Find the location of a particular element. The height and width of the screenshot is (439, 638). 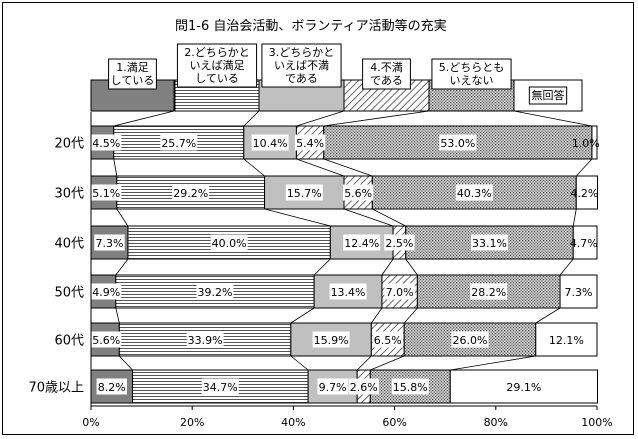

data-label-4-1: 4.9% is located at coordinates (106, 292).